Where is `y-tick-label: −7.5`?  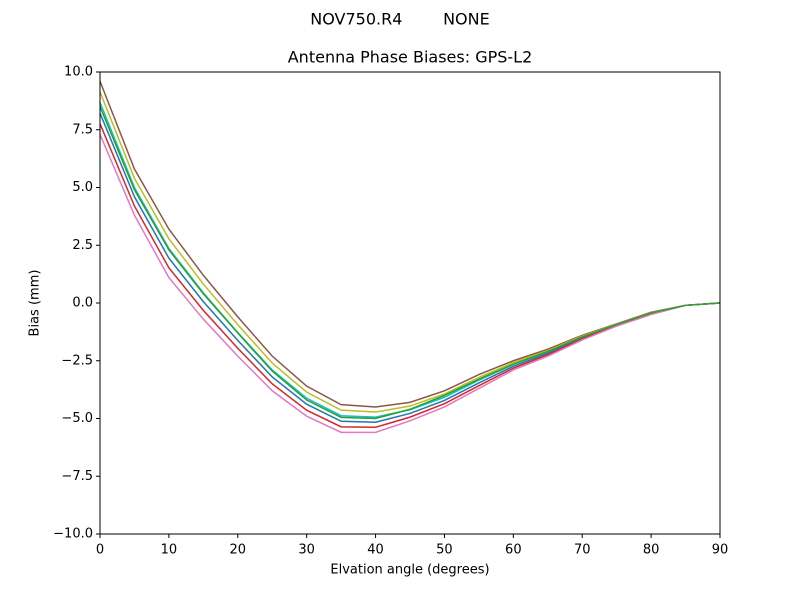 y-tick-label: −7.5 is located at coordinates (77, 476).